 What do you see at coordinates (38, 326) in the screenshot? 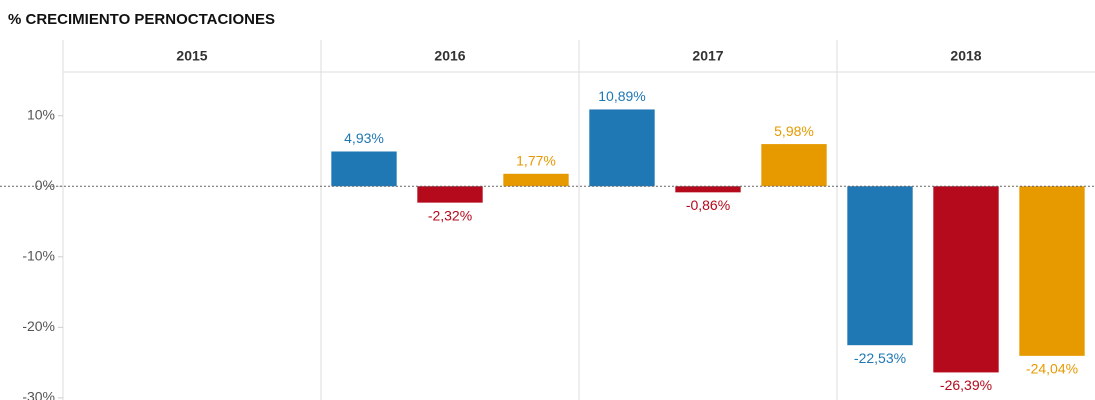
I see `y-tick-label: -20%` at bounding box center [38, 326].